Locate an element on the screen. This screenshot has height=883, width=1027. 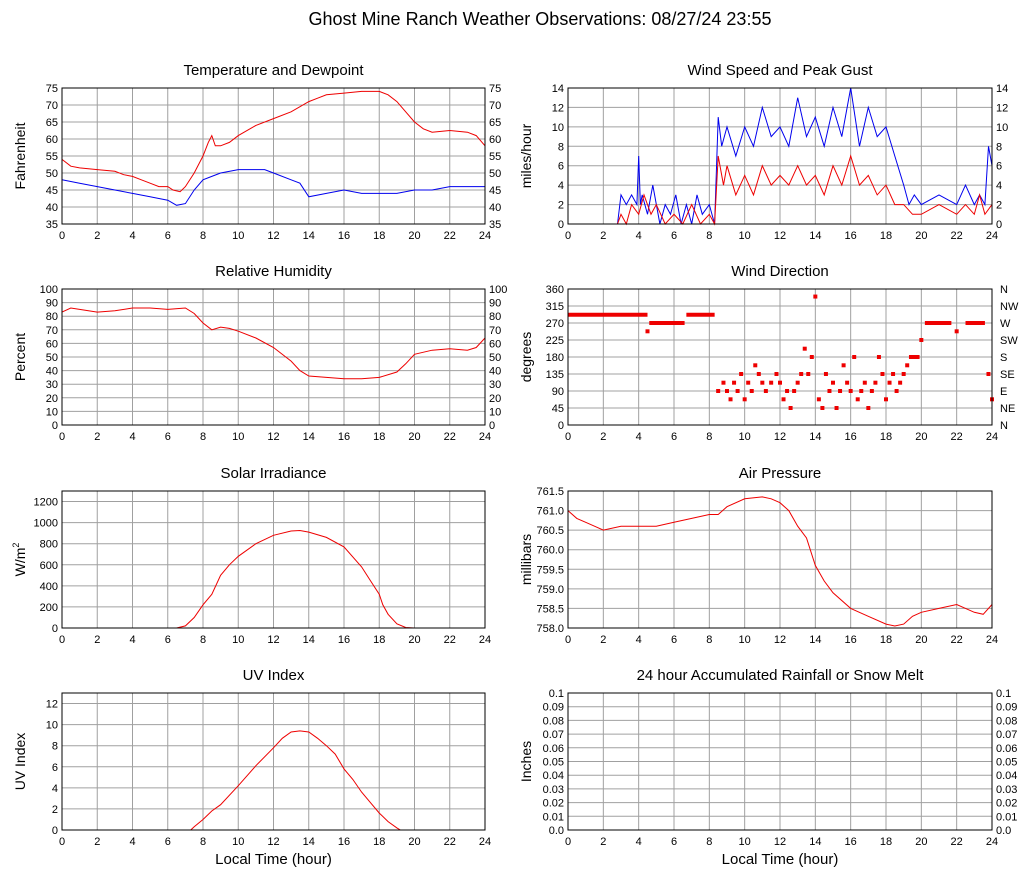
y-tick-label: 400 is located at coordinates (49, 587).